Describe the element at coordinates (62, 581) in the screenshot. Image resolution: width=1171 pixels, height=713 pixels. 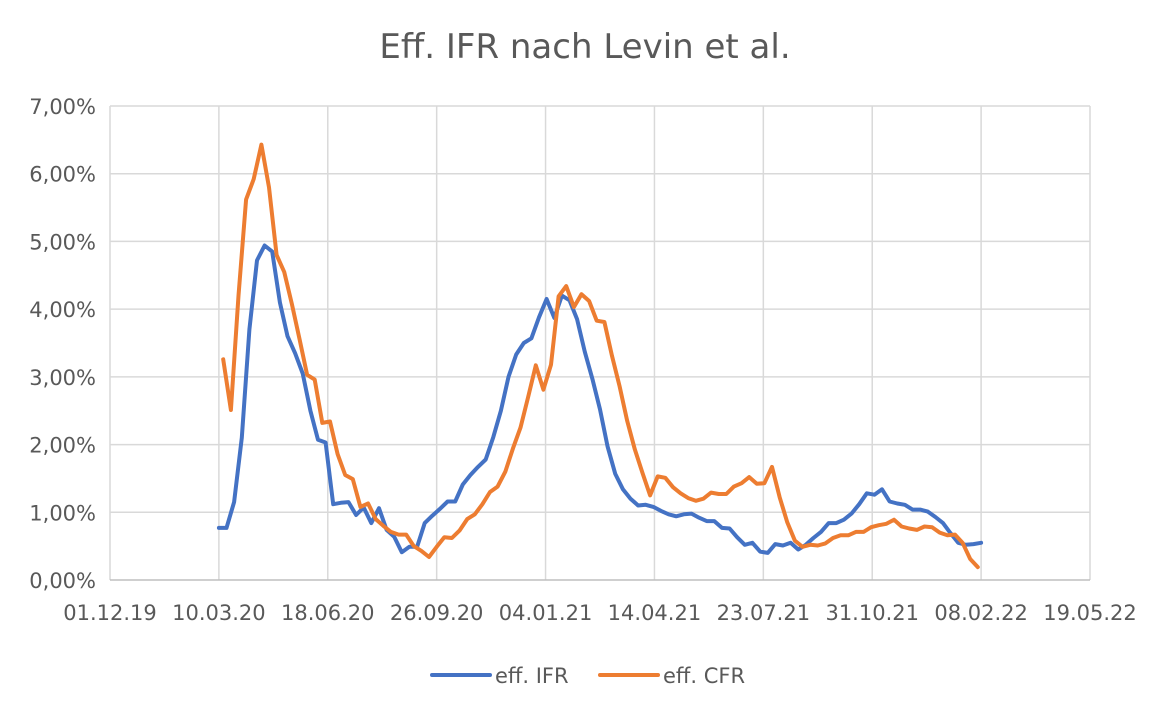
I see `y-tick-label: 0,00%` at that location.